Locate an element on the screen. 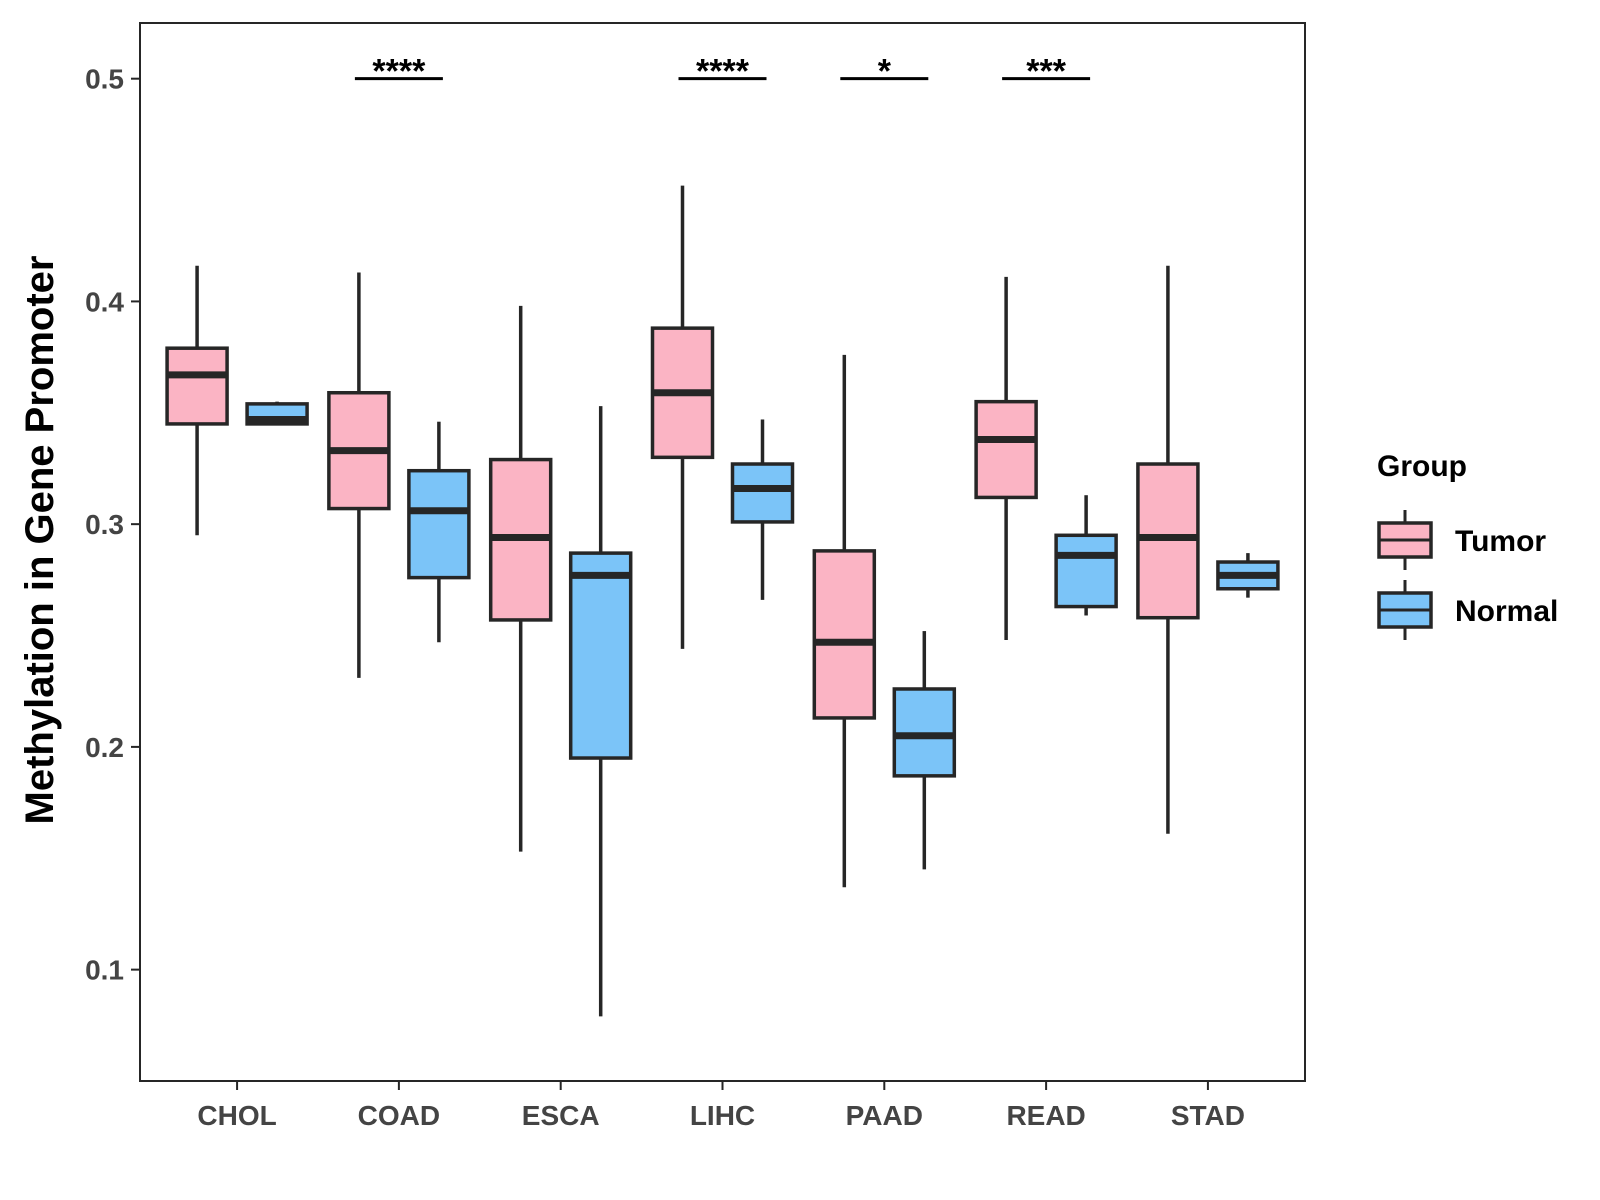 Image resolution: width=1600 pixels, height=1200 pixels. legend: Group Tumor Normal is located at coordinates (1467, 545).